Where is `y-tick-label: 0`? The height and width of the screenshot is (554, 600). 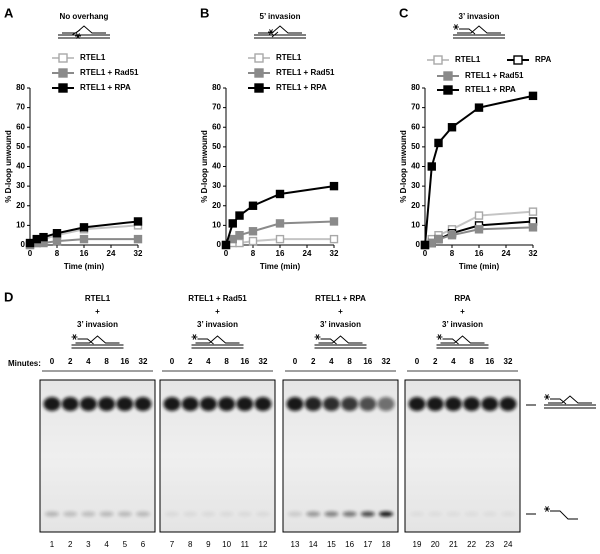 y-tick-label: 0 is located at coordinates (23, 244).